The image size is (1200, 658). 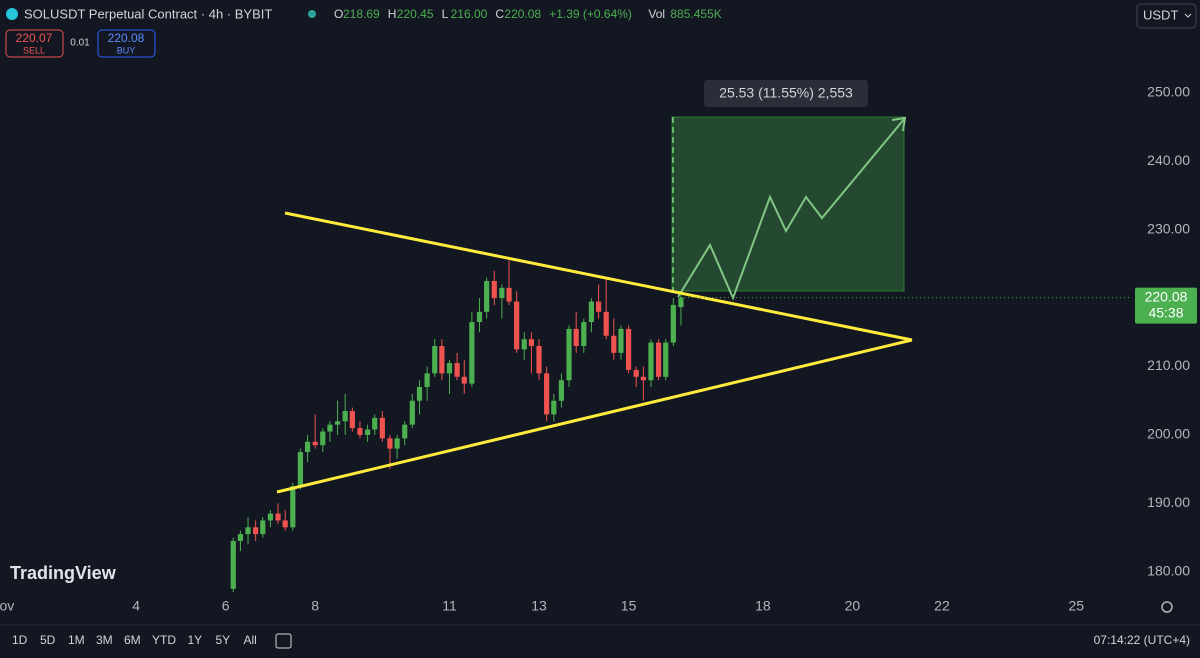 I want to click on ohlc-key: C, so click(x=499, y=14).